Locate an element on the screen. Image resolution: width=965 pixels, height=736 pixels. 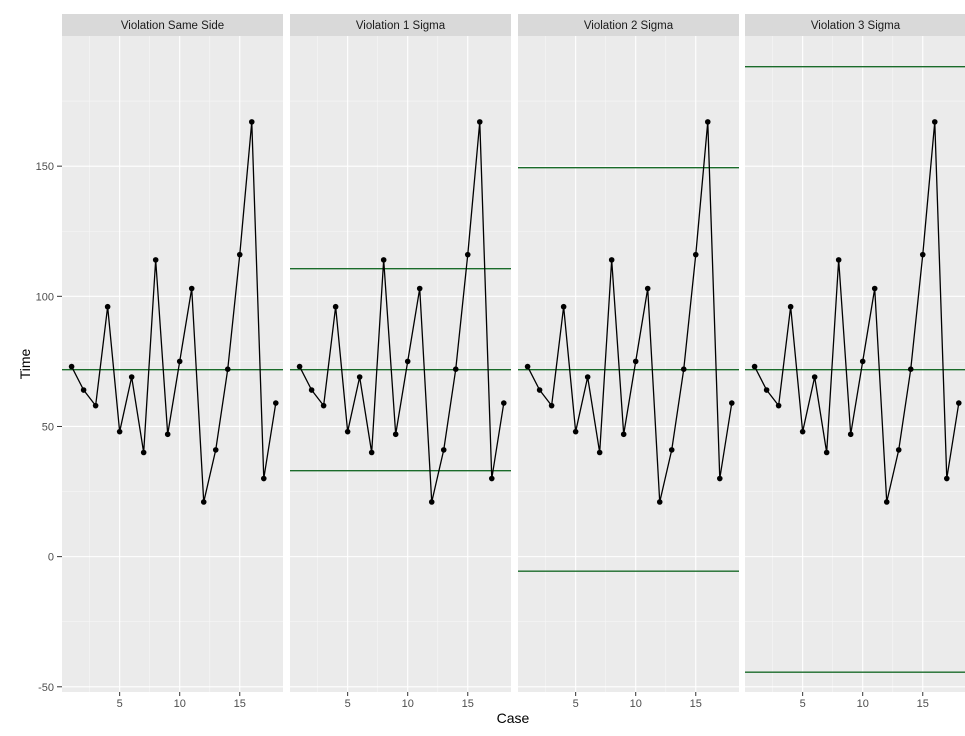
y-axis-title: Time is located at coordinates (25, 363).